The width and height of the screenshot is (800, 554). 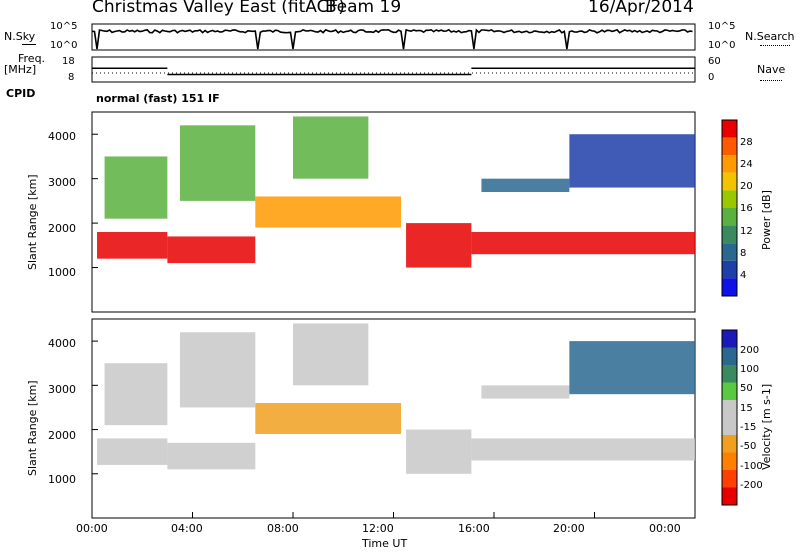 What do you see at coordinates (20, 69) in the screenshot?
I see `freq-unit-label: [MHz]` at bounding box center [20, 69].